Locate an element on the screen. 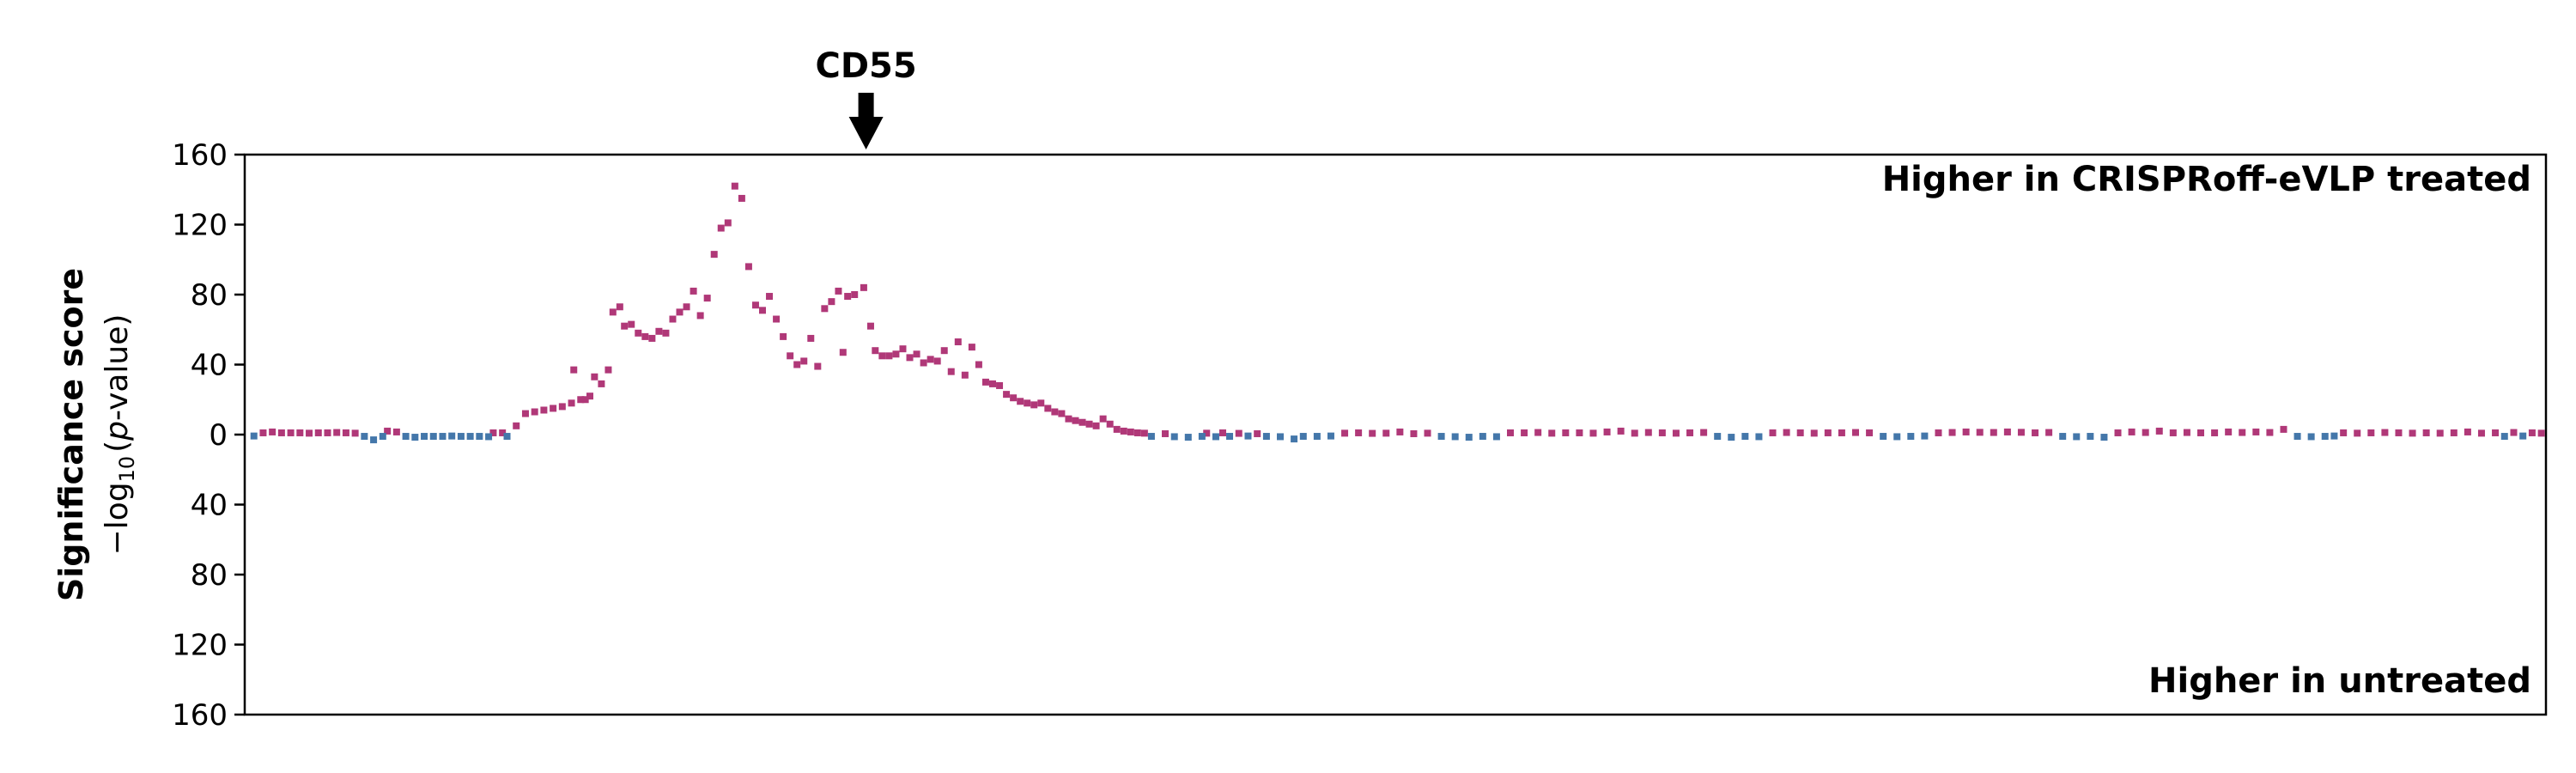 The height and width of the screenshot is (773, 2576). cd55-annotation-arrow is located at coordinates (866, 121).